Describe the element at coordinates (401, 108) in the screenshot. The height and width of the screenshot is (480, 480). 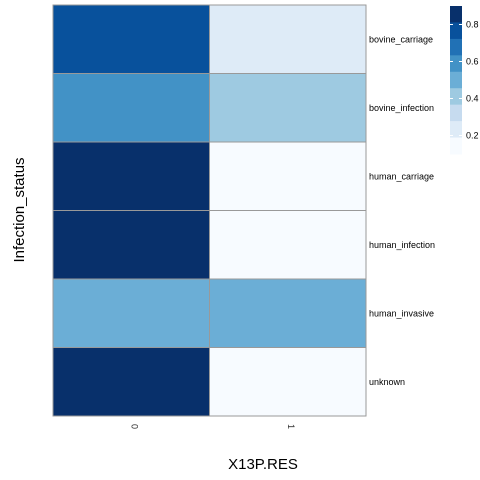
I see `row-label: bovine_infection` at that location.